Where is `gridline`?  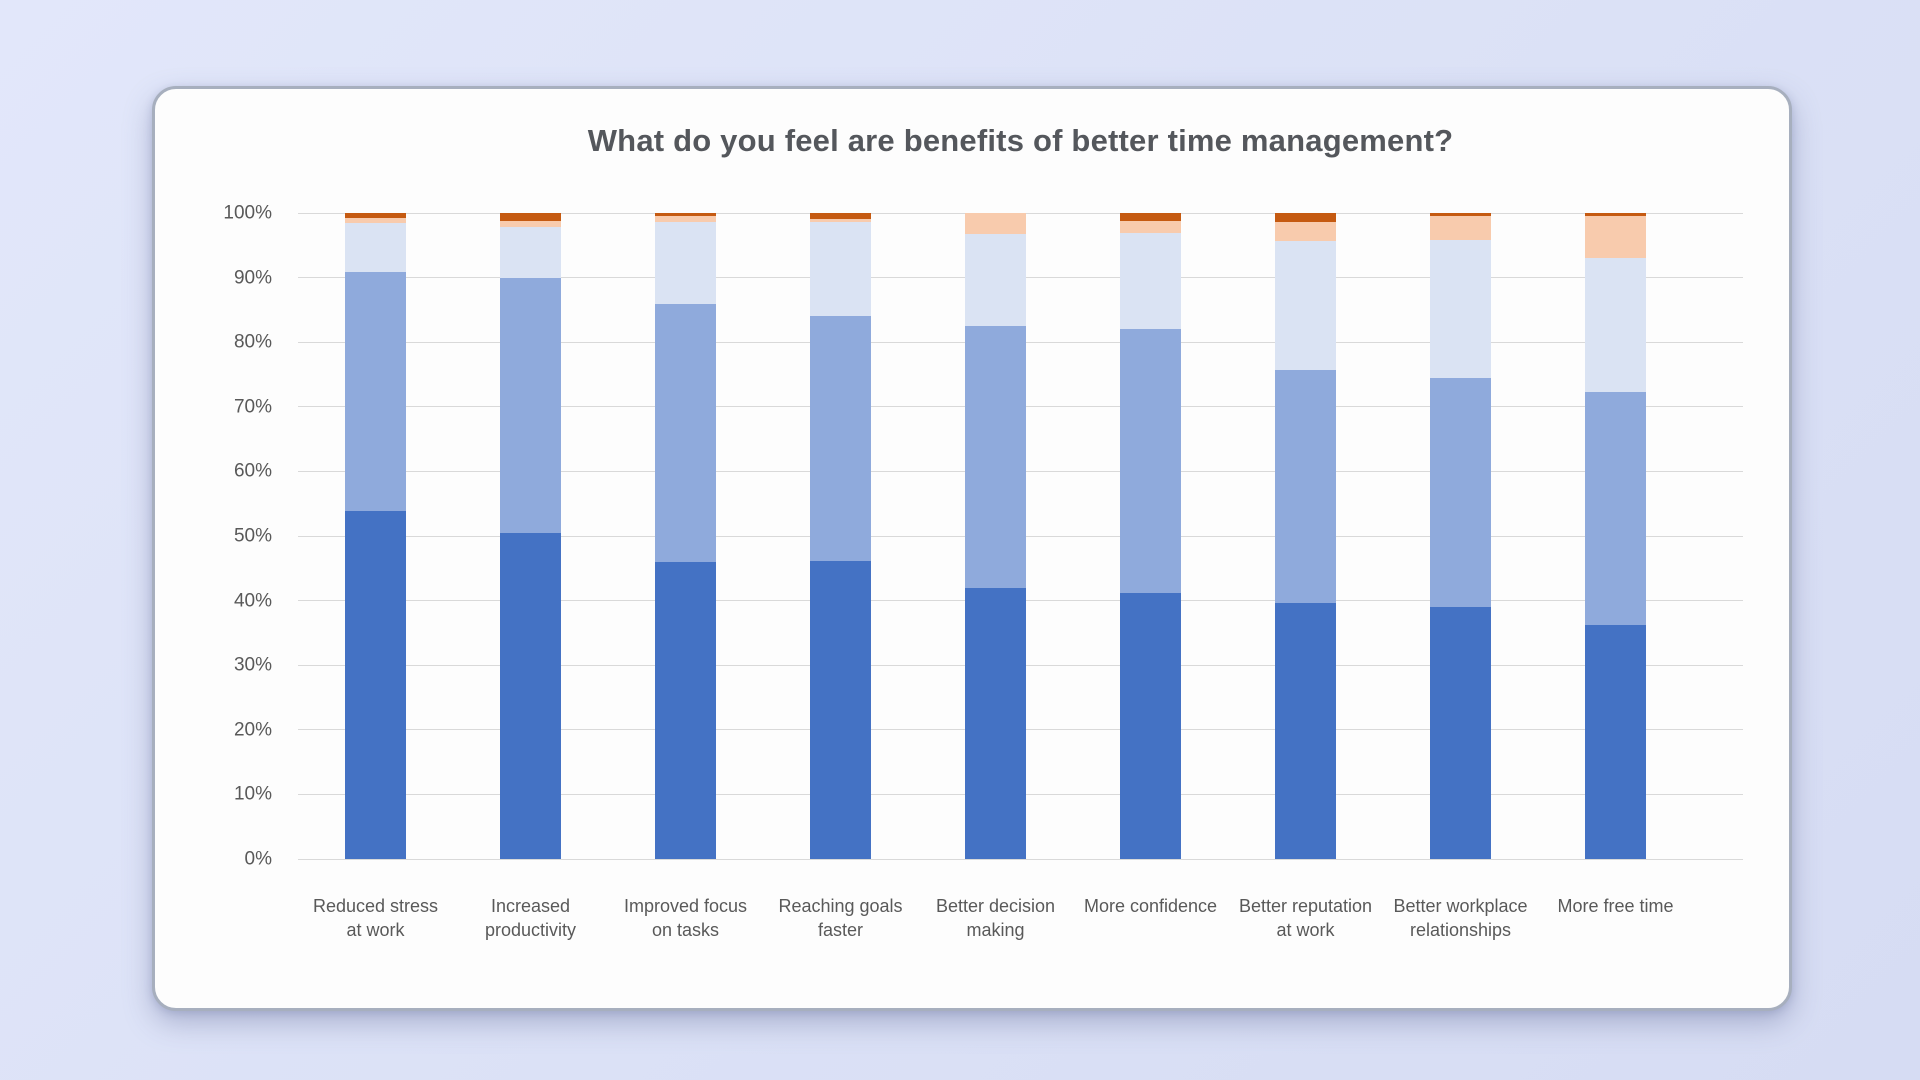
gridline is located at coordinates (1020, 859).